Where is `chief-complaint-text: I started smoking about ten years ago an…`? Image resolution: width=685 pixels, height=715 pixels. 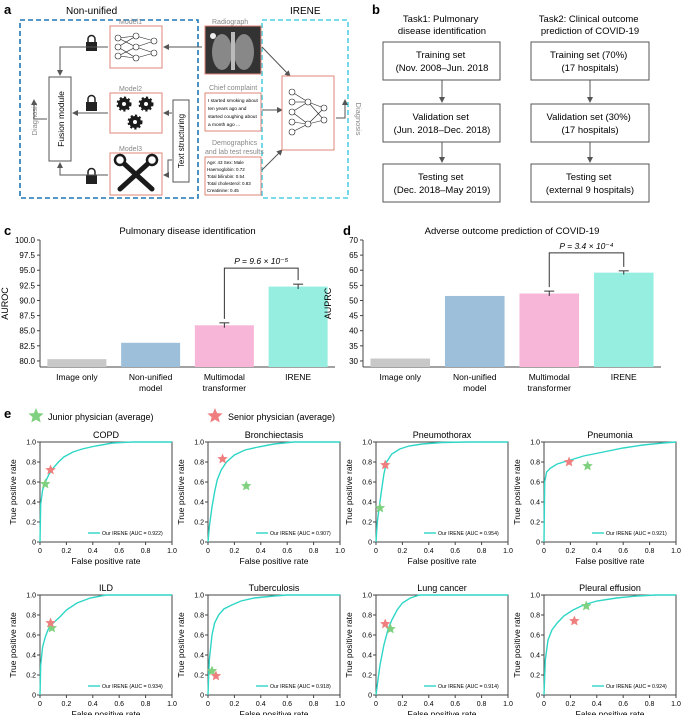 chief-complaint-text: I started smoking about ten years ago an… is located at coordinates (233, 113).